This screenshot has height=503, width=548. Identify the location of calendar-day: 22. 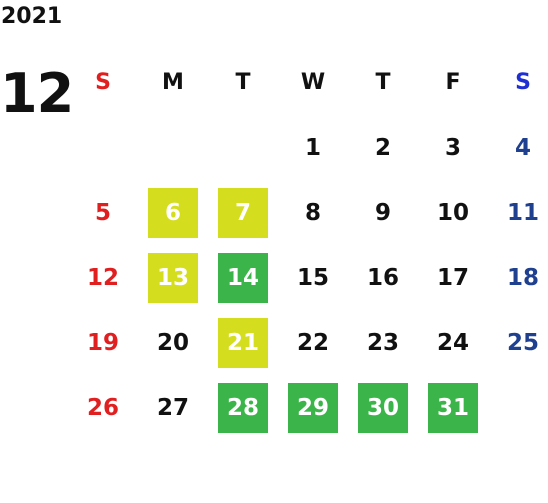
(313, 342).